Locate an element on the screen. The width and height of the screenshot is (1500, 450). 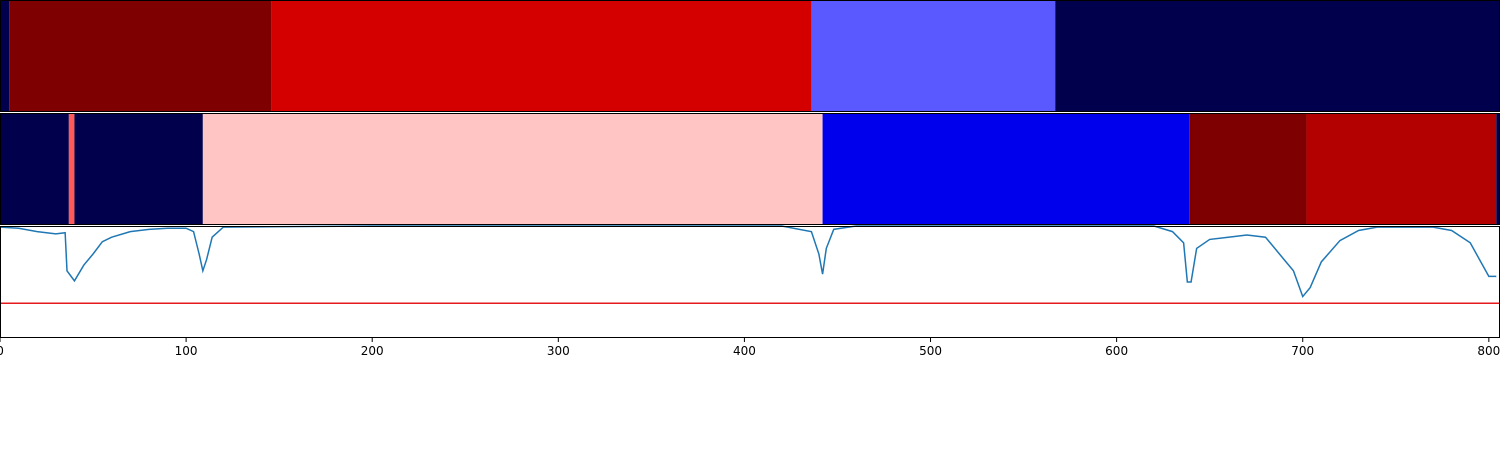
x-tick-label: 400 is located at coordinates (744, 351).